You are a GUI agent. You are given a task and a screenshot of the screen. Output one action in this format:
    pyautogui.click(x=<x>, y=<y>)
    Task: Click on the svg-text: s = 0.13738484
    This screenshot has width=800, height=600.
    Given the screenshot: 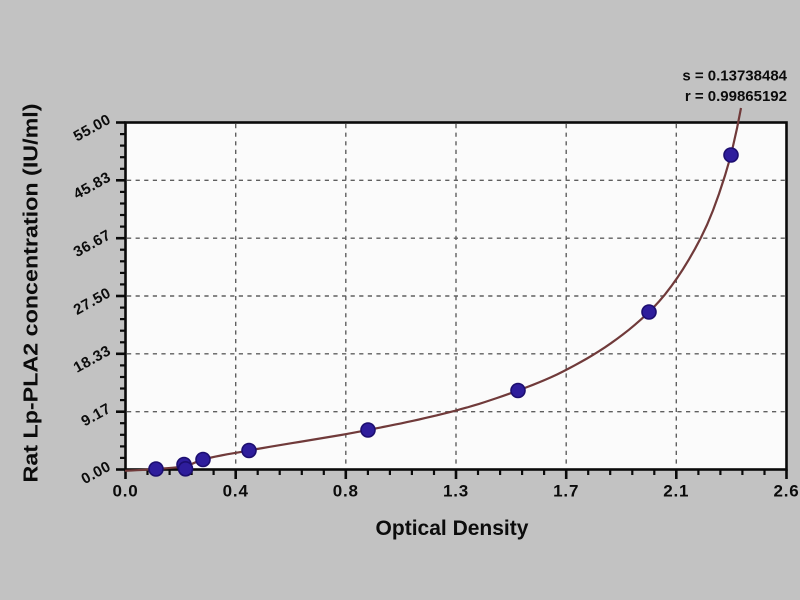 What is the action you would take?
    pyautogui.click(x=734, y=76)
    